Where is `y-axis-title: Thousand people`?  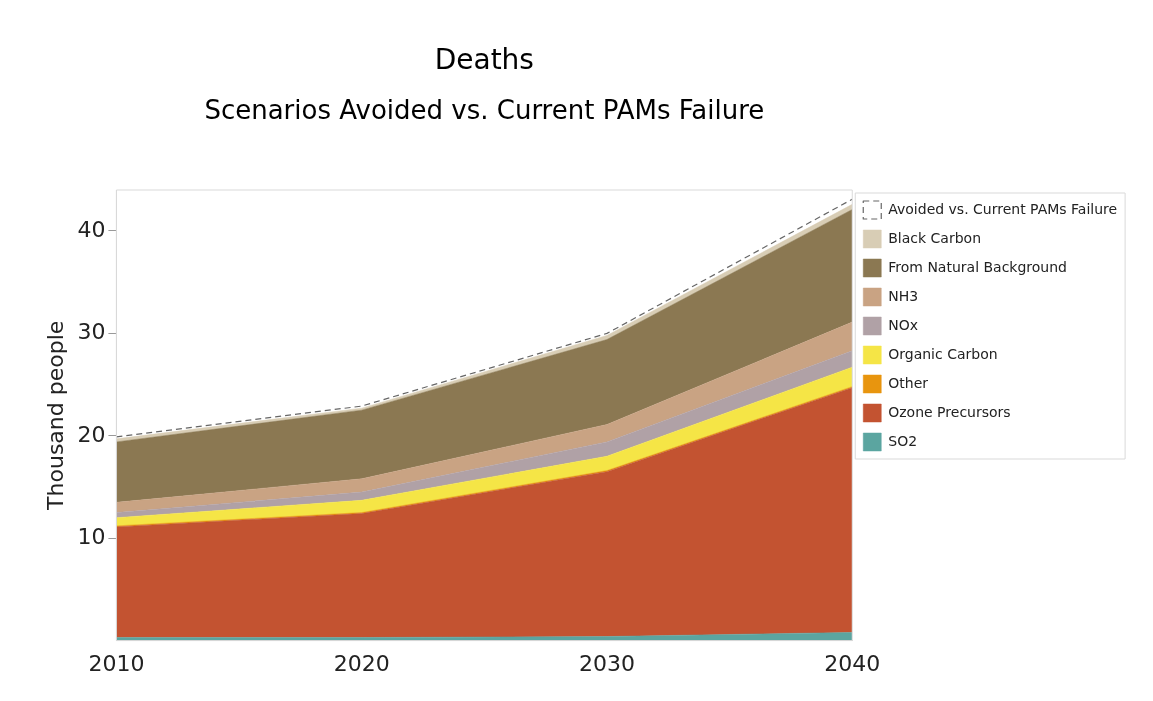 y-axis-title: Thousand people is located at coordinates (55, 415).